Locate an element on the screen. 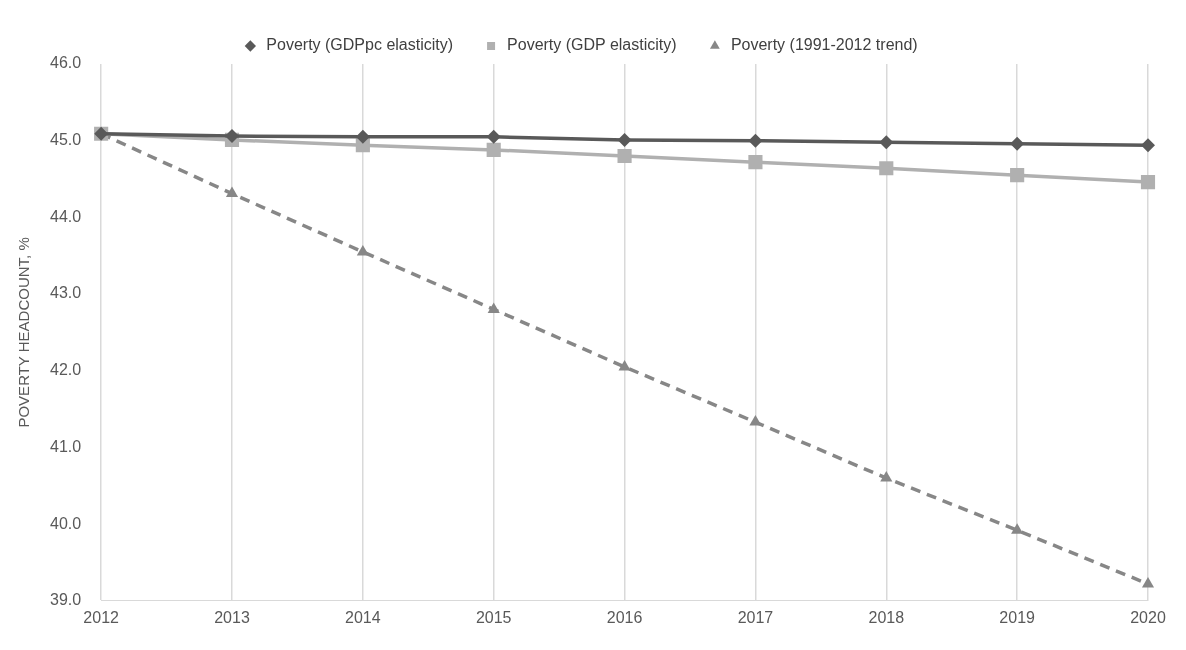  y-tick-label: 45.0 is located at coordinates (66, 140).